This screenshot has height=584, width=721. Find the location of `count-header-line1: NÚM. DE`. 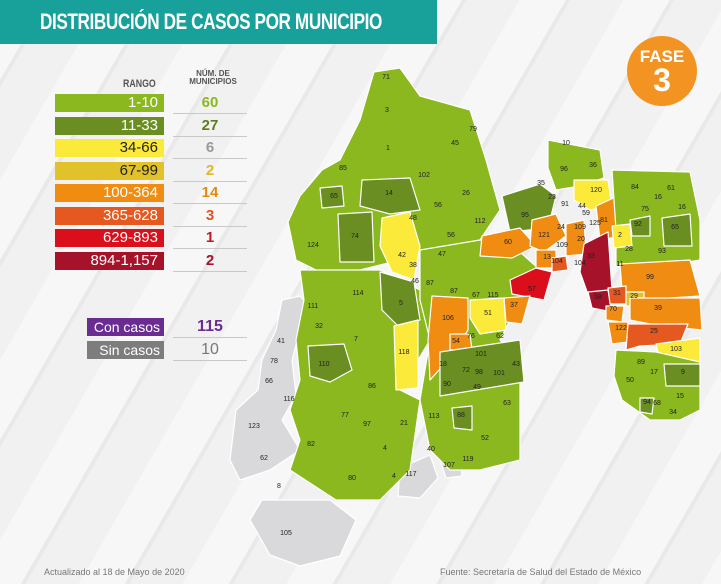

count-header-line1: NÚM. DE is located at coordinates (213, 73).